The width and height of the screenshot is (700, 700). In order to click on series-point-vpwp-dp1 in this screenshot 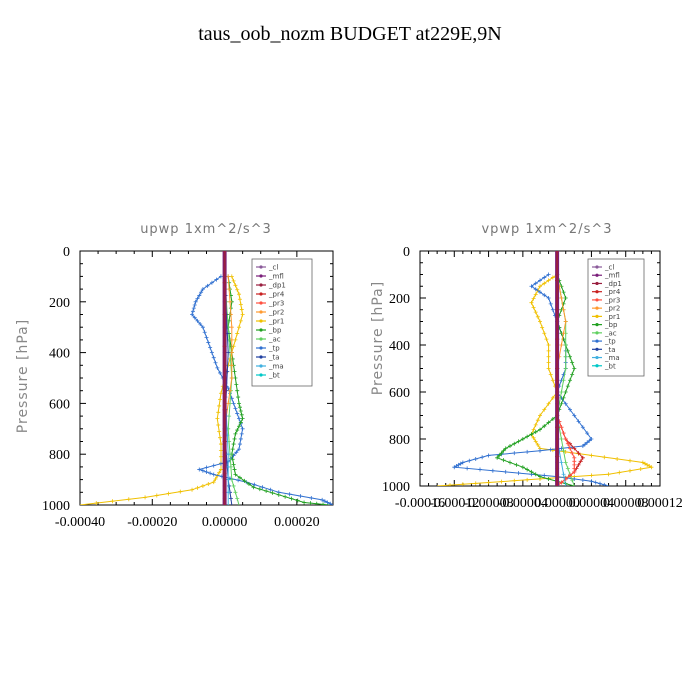, I will do `click(557, 427)`.